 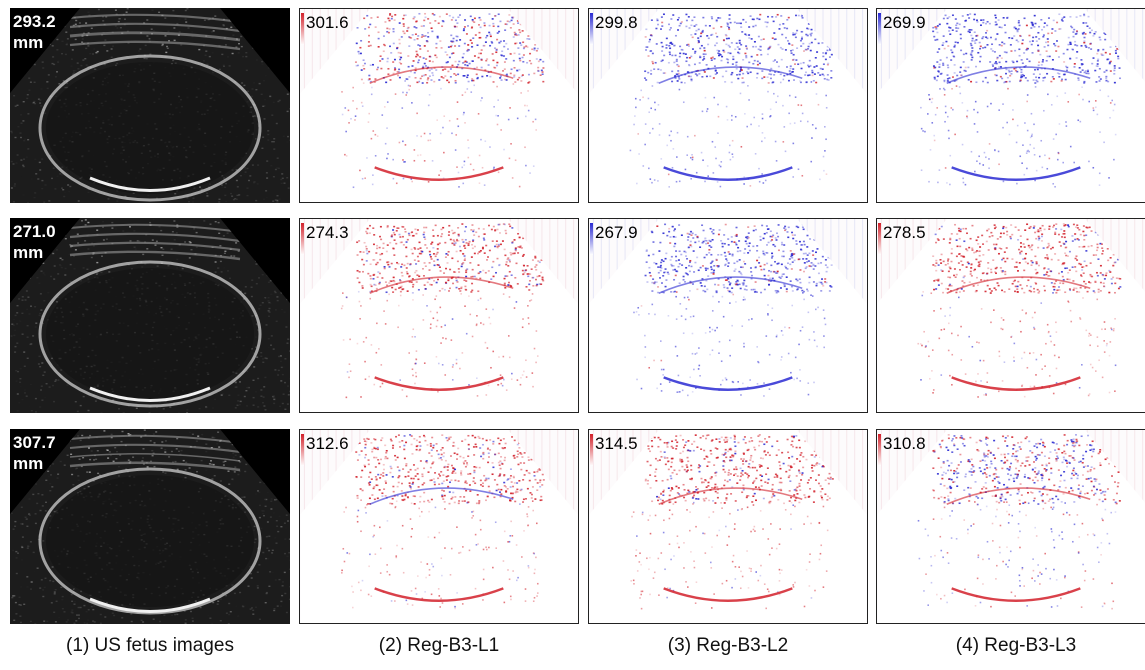 I want to click on caption-reg-b3-l2: (3) Reg-B3-L2, so click(x=728, y=645).